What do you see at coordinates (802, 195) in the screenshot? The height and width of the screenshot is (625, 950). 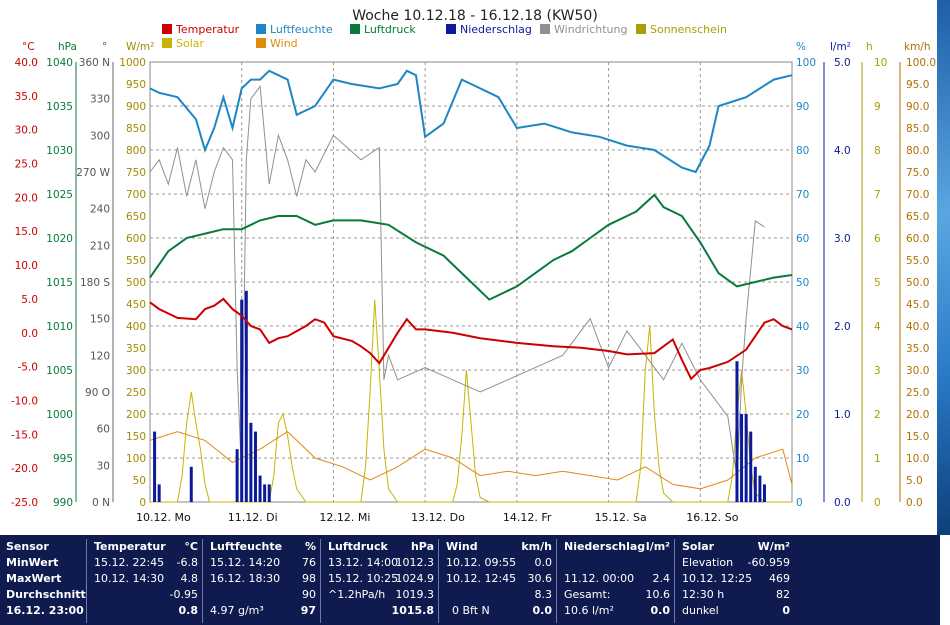 I see `hum-tick-label: 70` at bounding box center [802, 195].